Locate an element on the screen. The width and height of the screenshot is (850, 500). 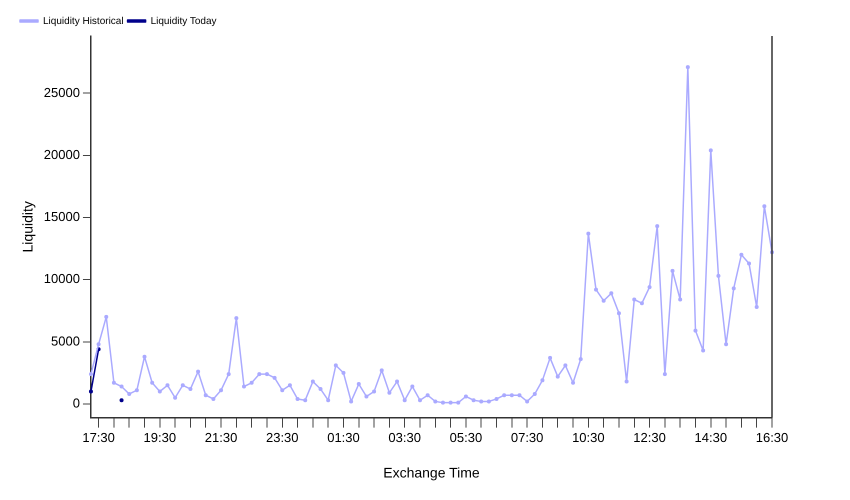
legend-label: Liquidity Today is located at coordinates (183, 21).